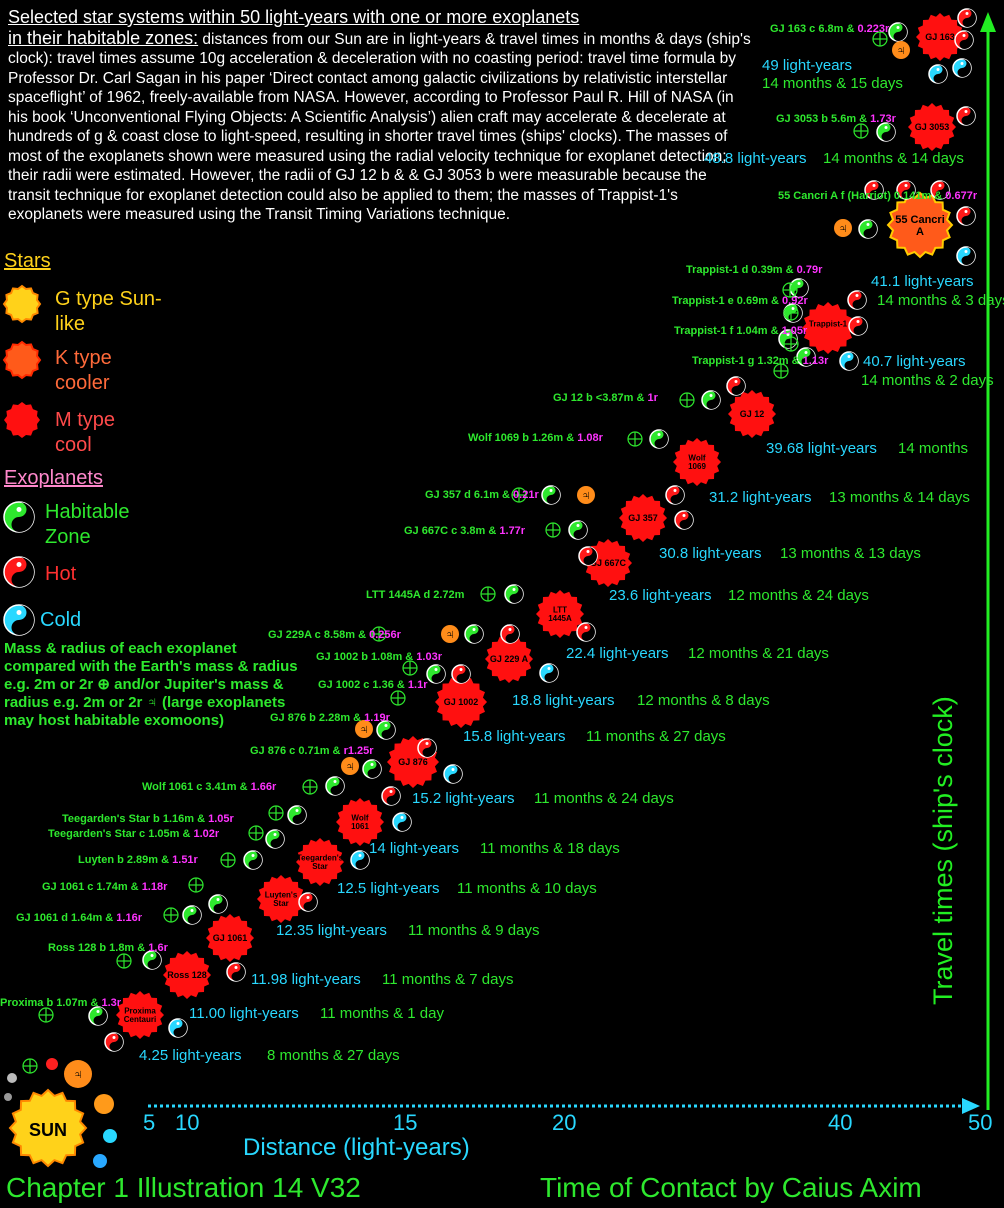  I want to click on exoplanet-radius: 1.73r, so click(883, 119).